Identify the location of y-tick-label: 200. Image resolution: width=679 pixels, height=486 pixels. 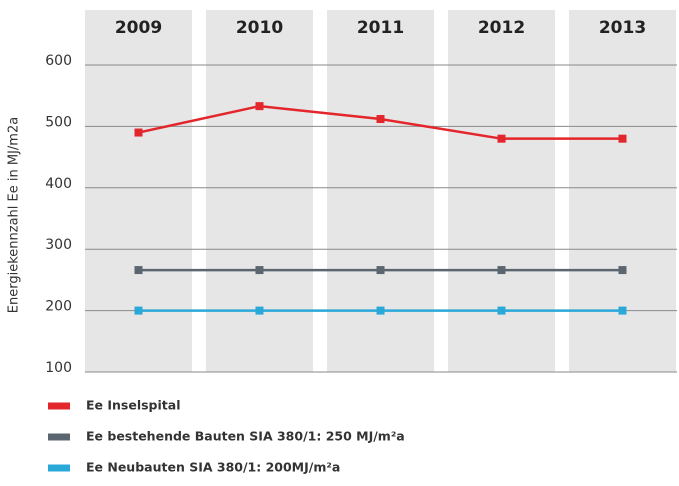
(58, 307).